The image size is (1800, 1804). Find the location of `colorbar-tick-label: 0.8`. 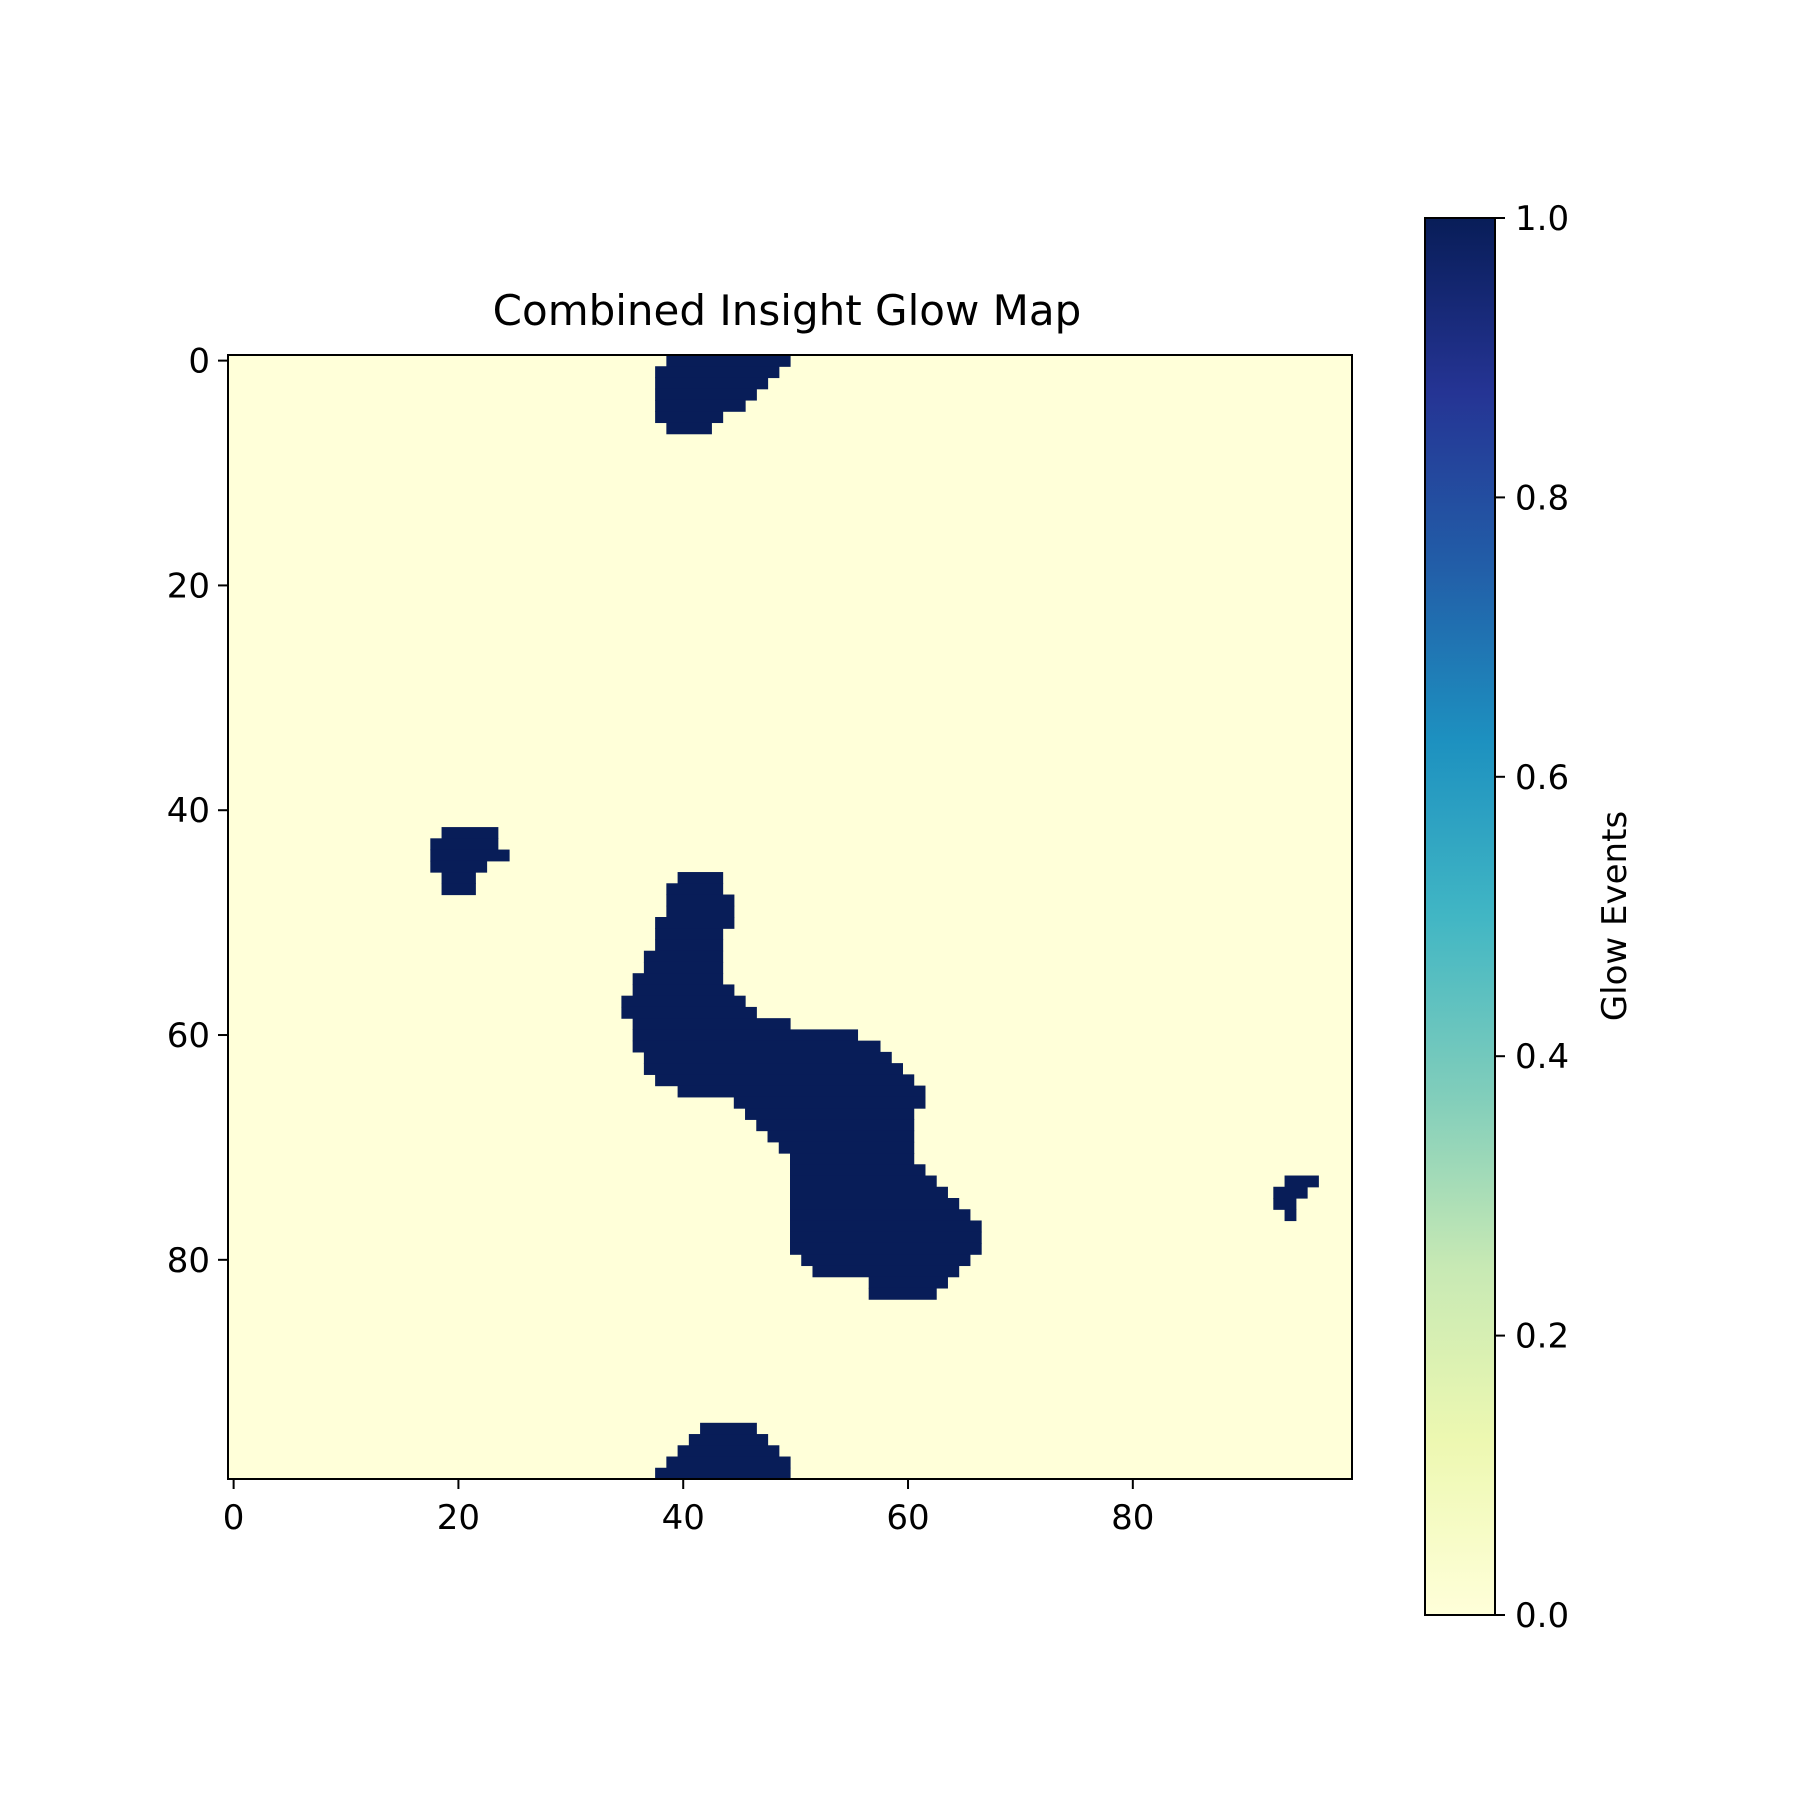

colorbar-tick-label: 0.8 is located at coordinates (1542, 498).